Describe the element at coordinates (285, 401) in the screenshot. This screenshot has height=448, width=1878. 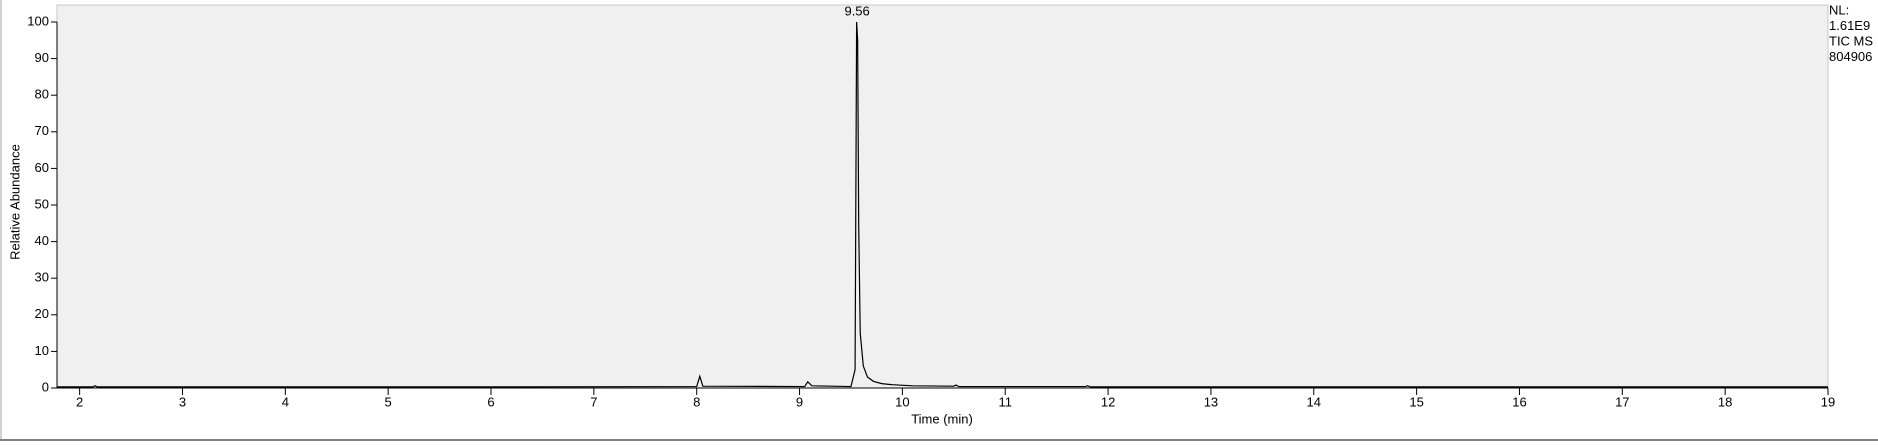
I see `x-tick-label: 4` at that location.